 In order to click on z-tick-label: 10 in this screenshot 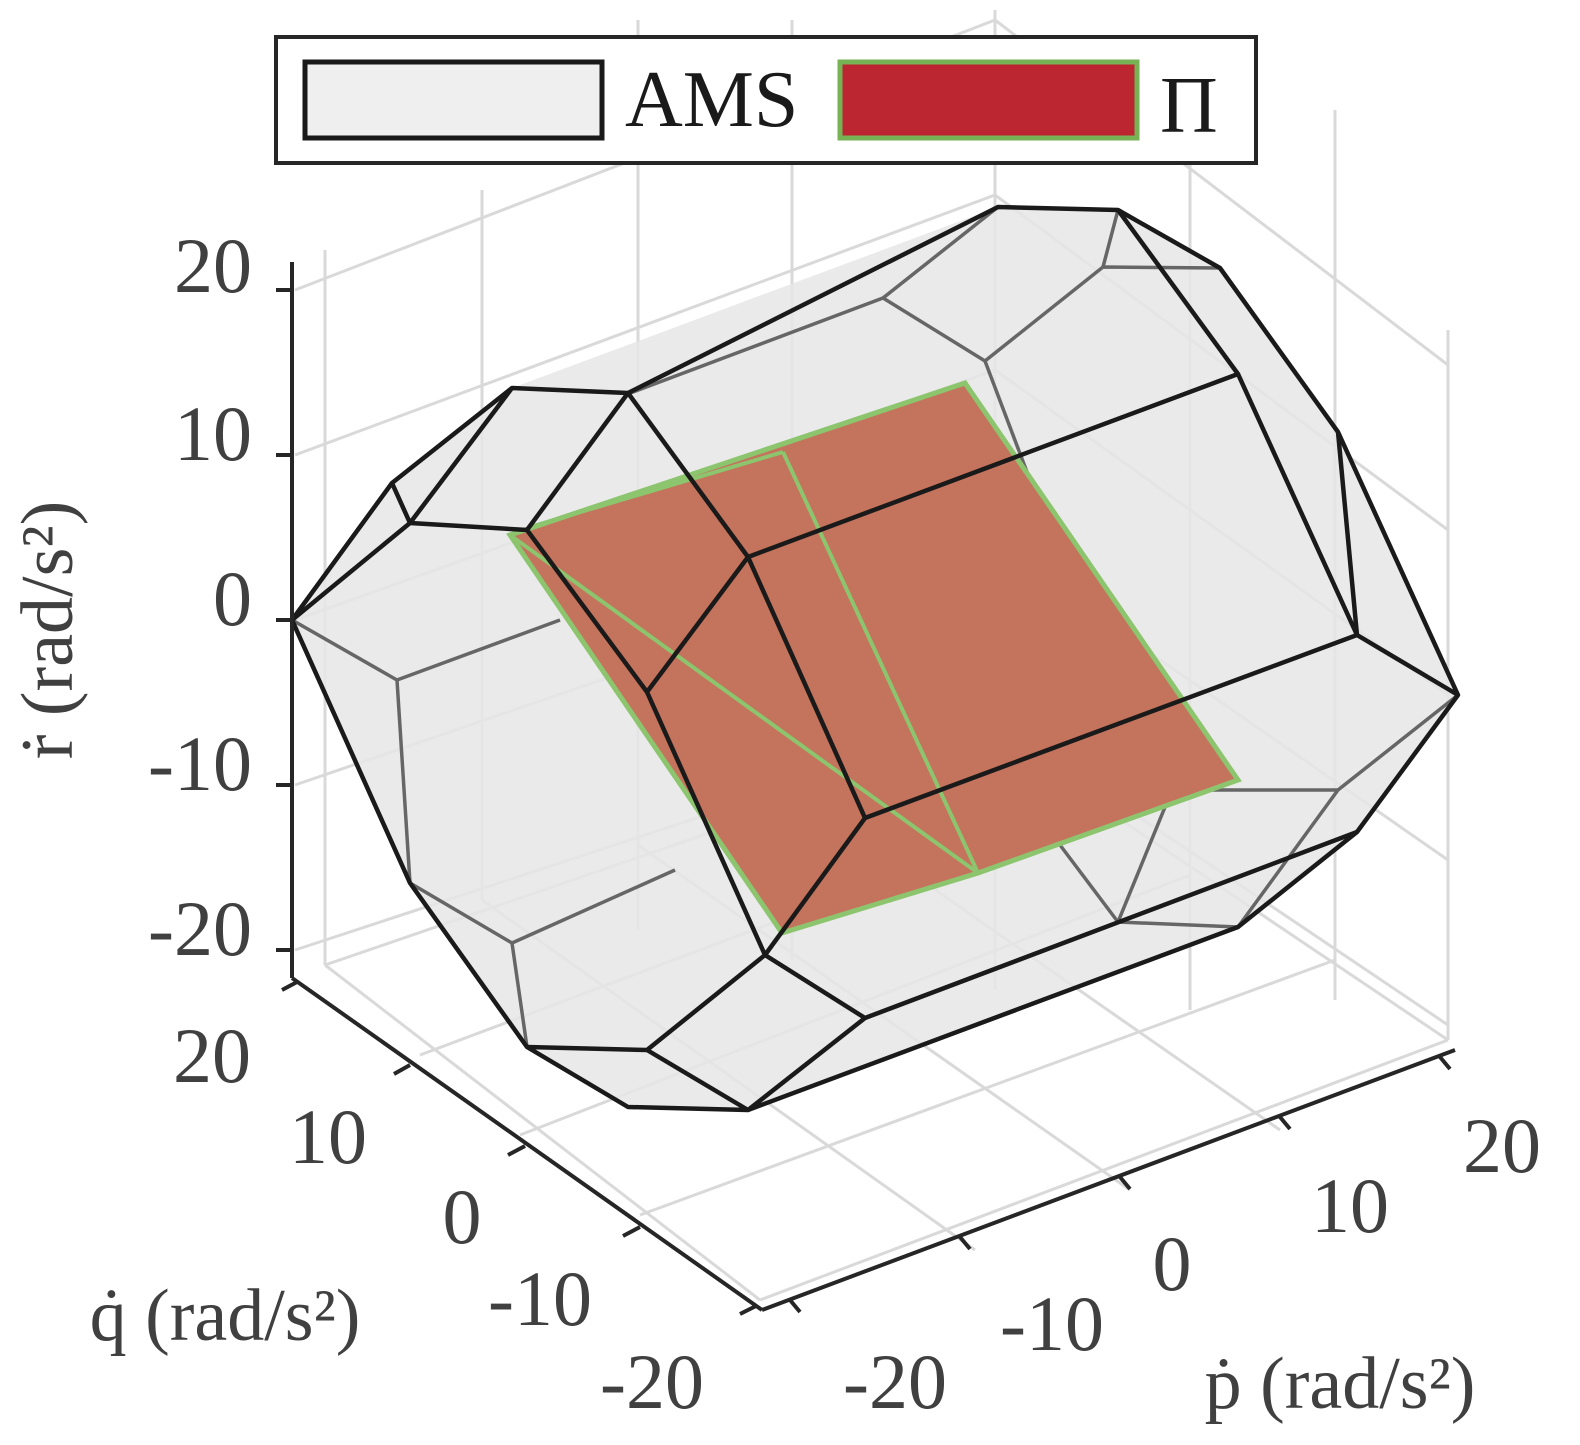, I will do `click(213, 433)`.